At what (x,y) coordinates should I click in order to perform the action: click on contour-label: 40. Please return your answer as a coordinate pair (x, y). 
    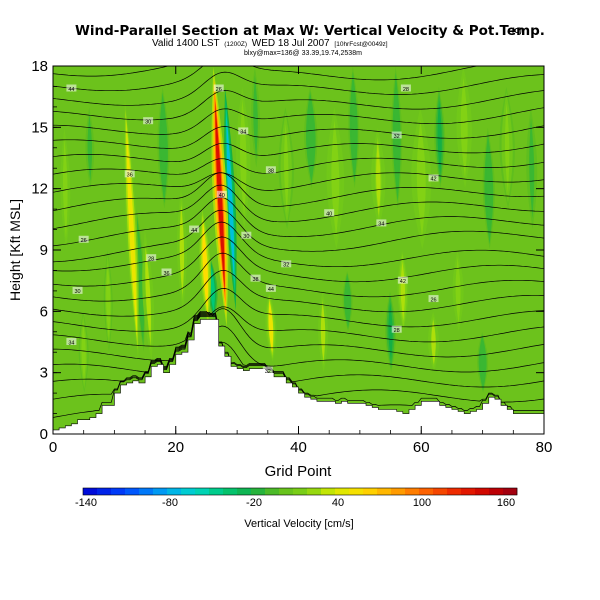
    Looking at the image, I should click on (329, 215).